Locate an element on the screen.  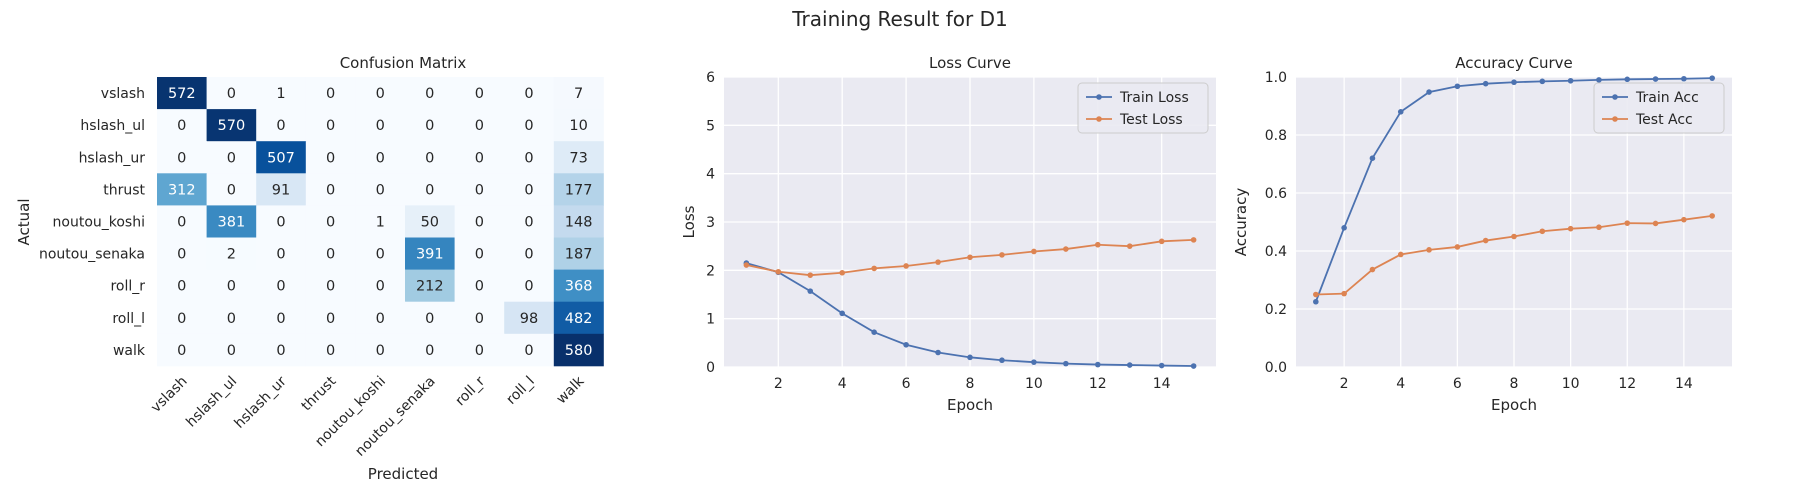
x-tick-label: 8 is located at coordinates (1514, 384).